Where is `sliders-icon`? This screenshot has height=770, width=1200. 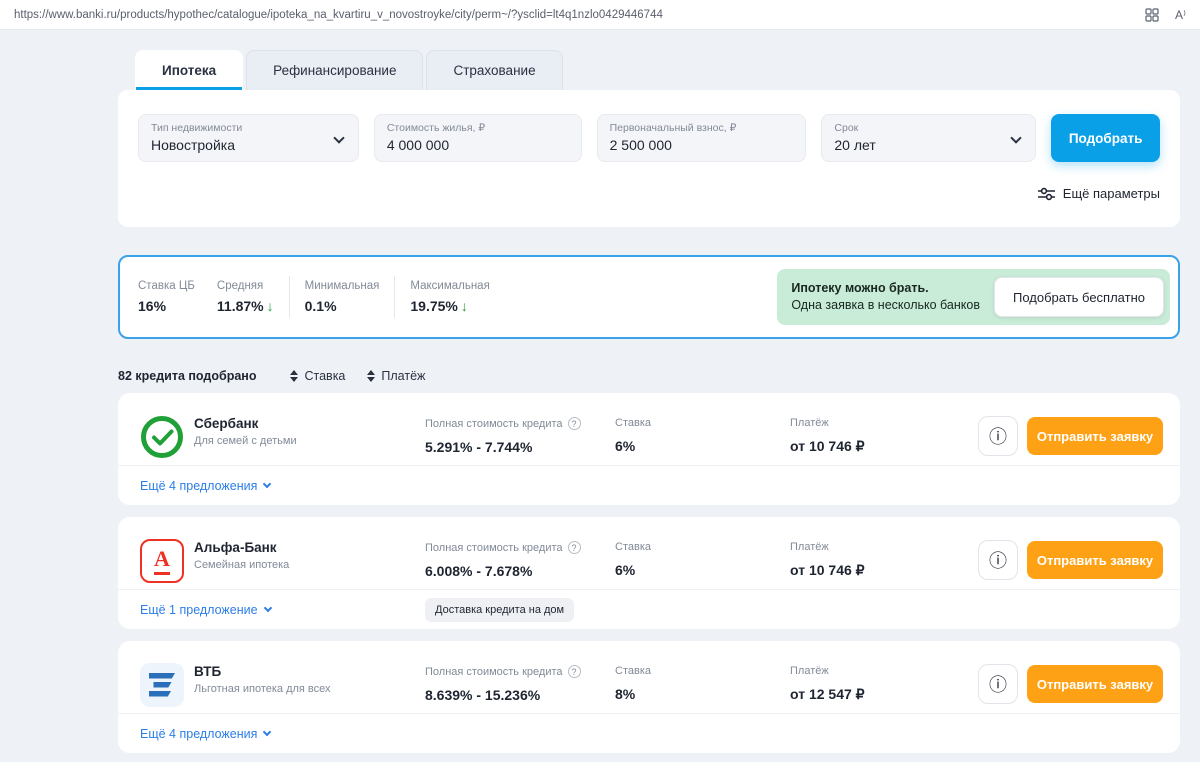 sliders-icon is located at coordinates (1046, 194).